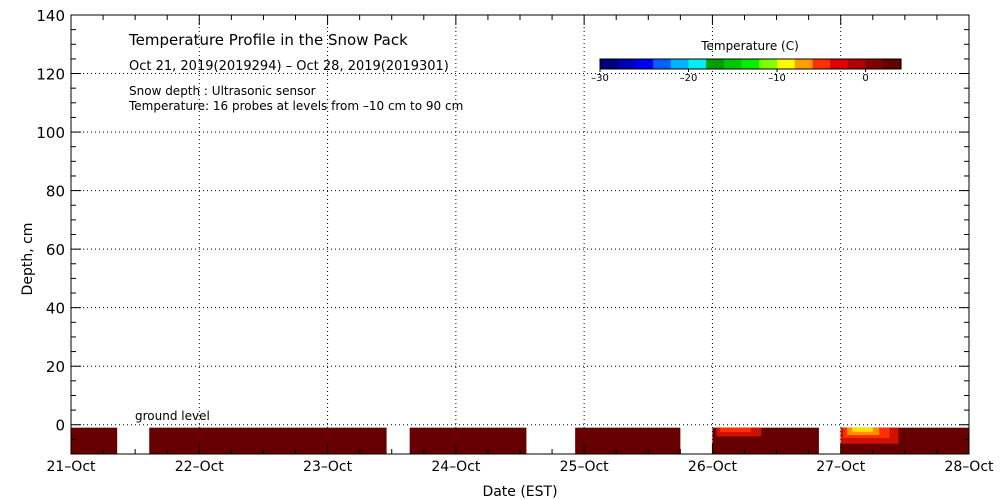  Describe the element at coordinates (172, 416) in the screenshot. I see `ground-level-label: ground level` at that location.